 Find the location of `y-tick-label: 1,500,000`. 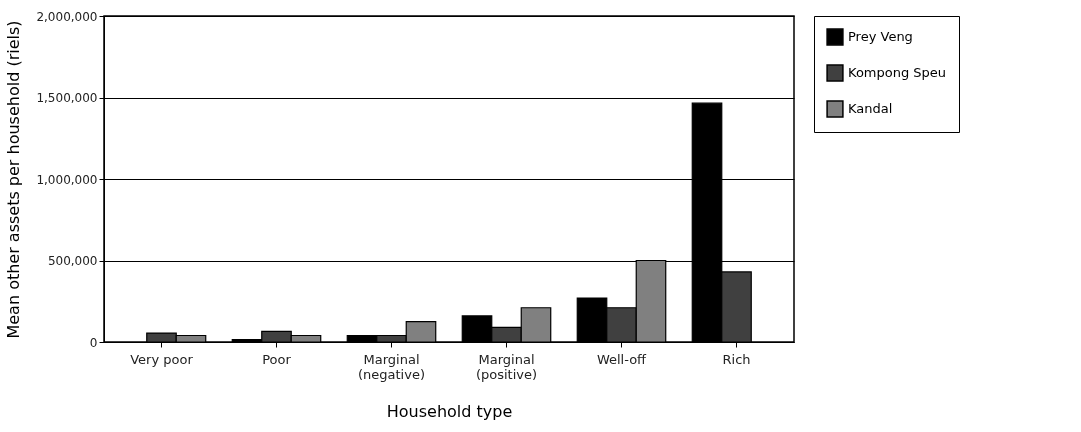

y-tick-label: 1,500,000 is located at coordinates (67, 98).